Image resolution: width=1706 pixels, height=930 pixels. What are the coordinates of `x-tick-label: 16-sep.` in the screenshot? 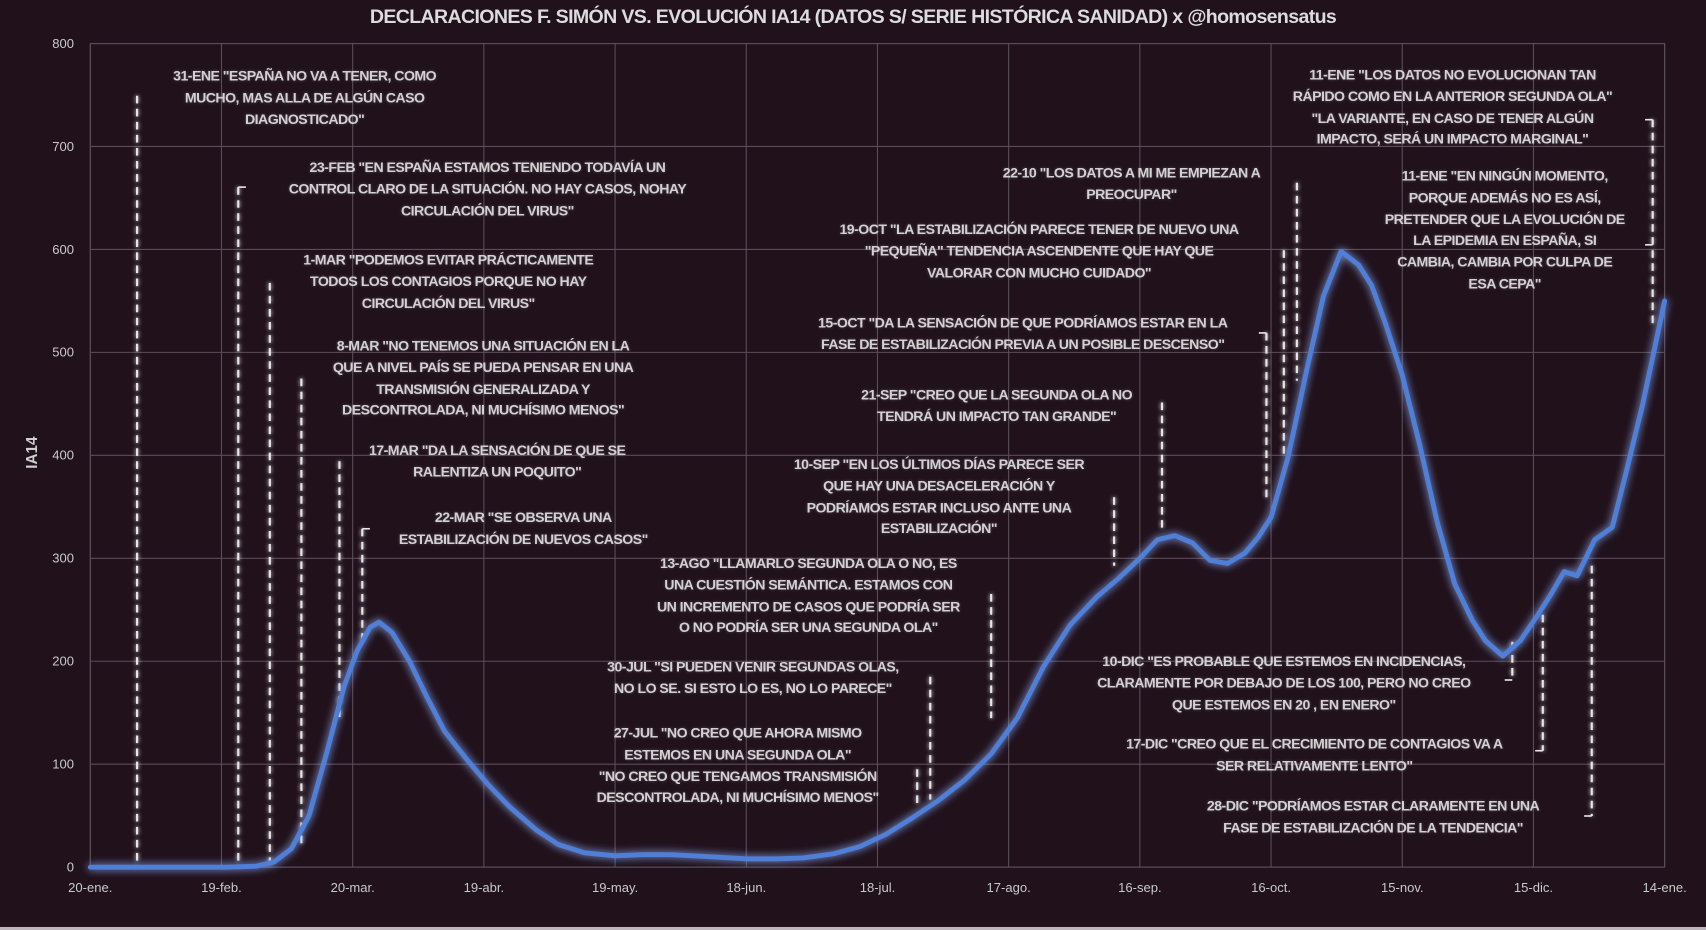 It's located at (1140, 887).